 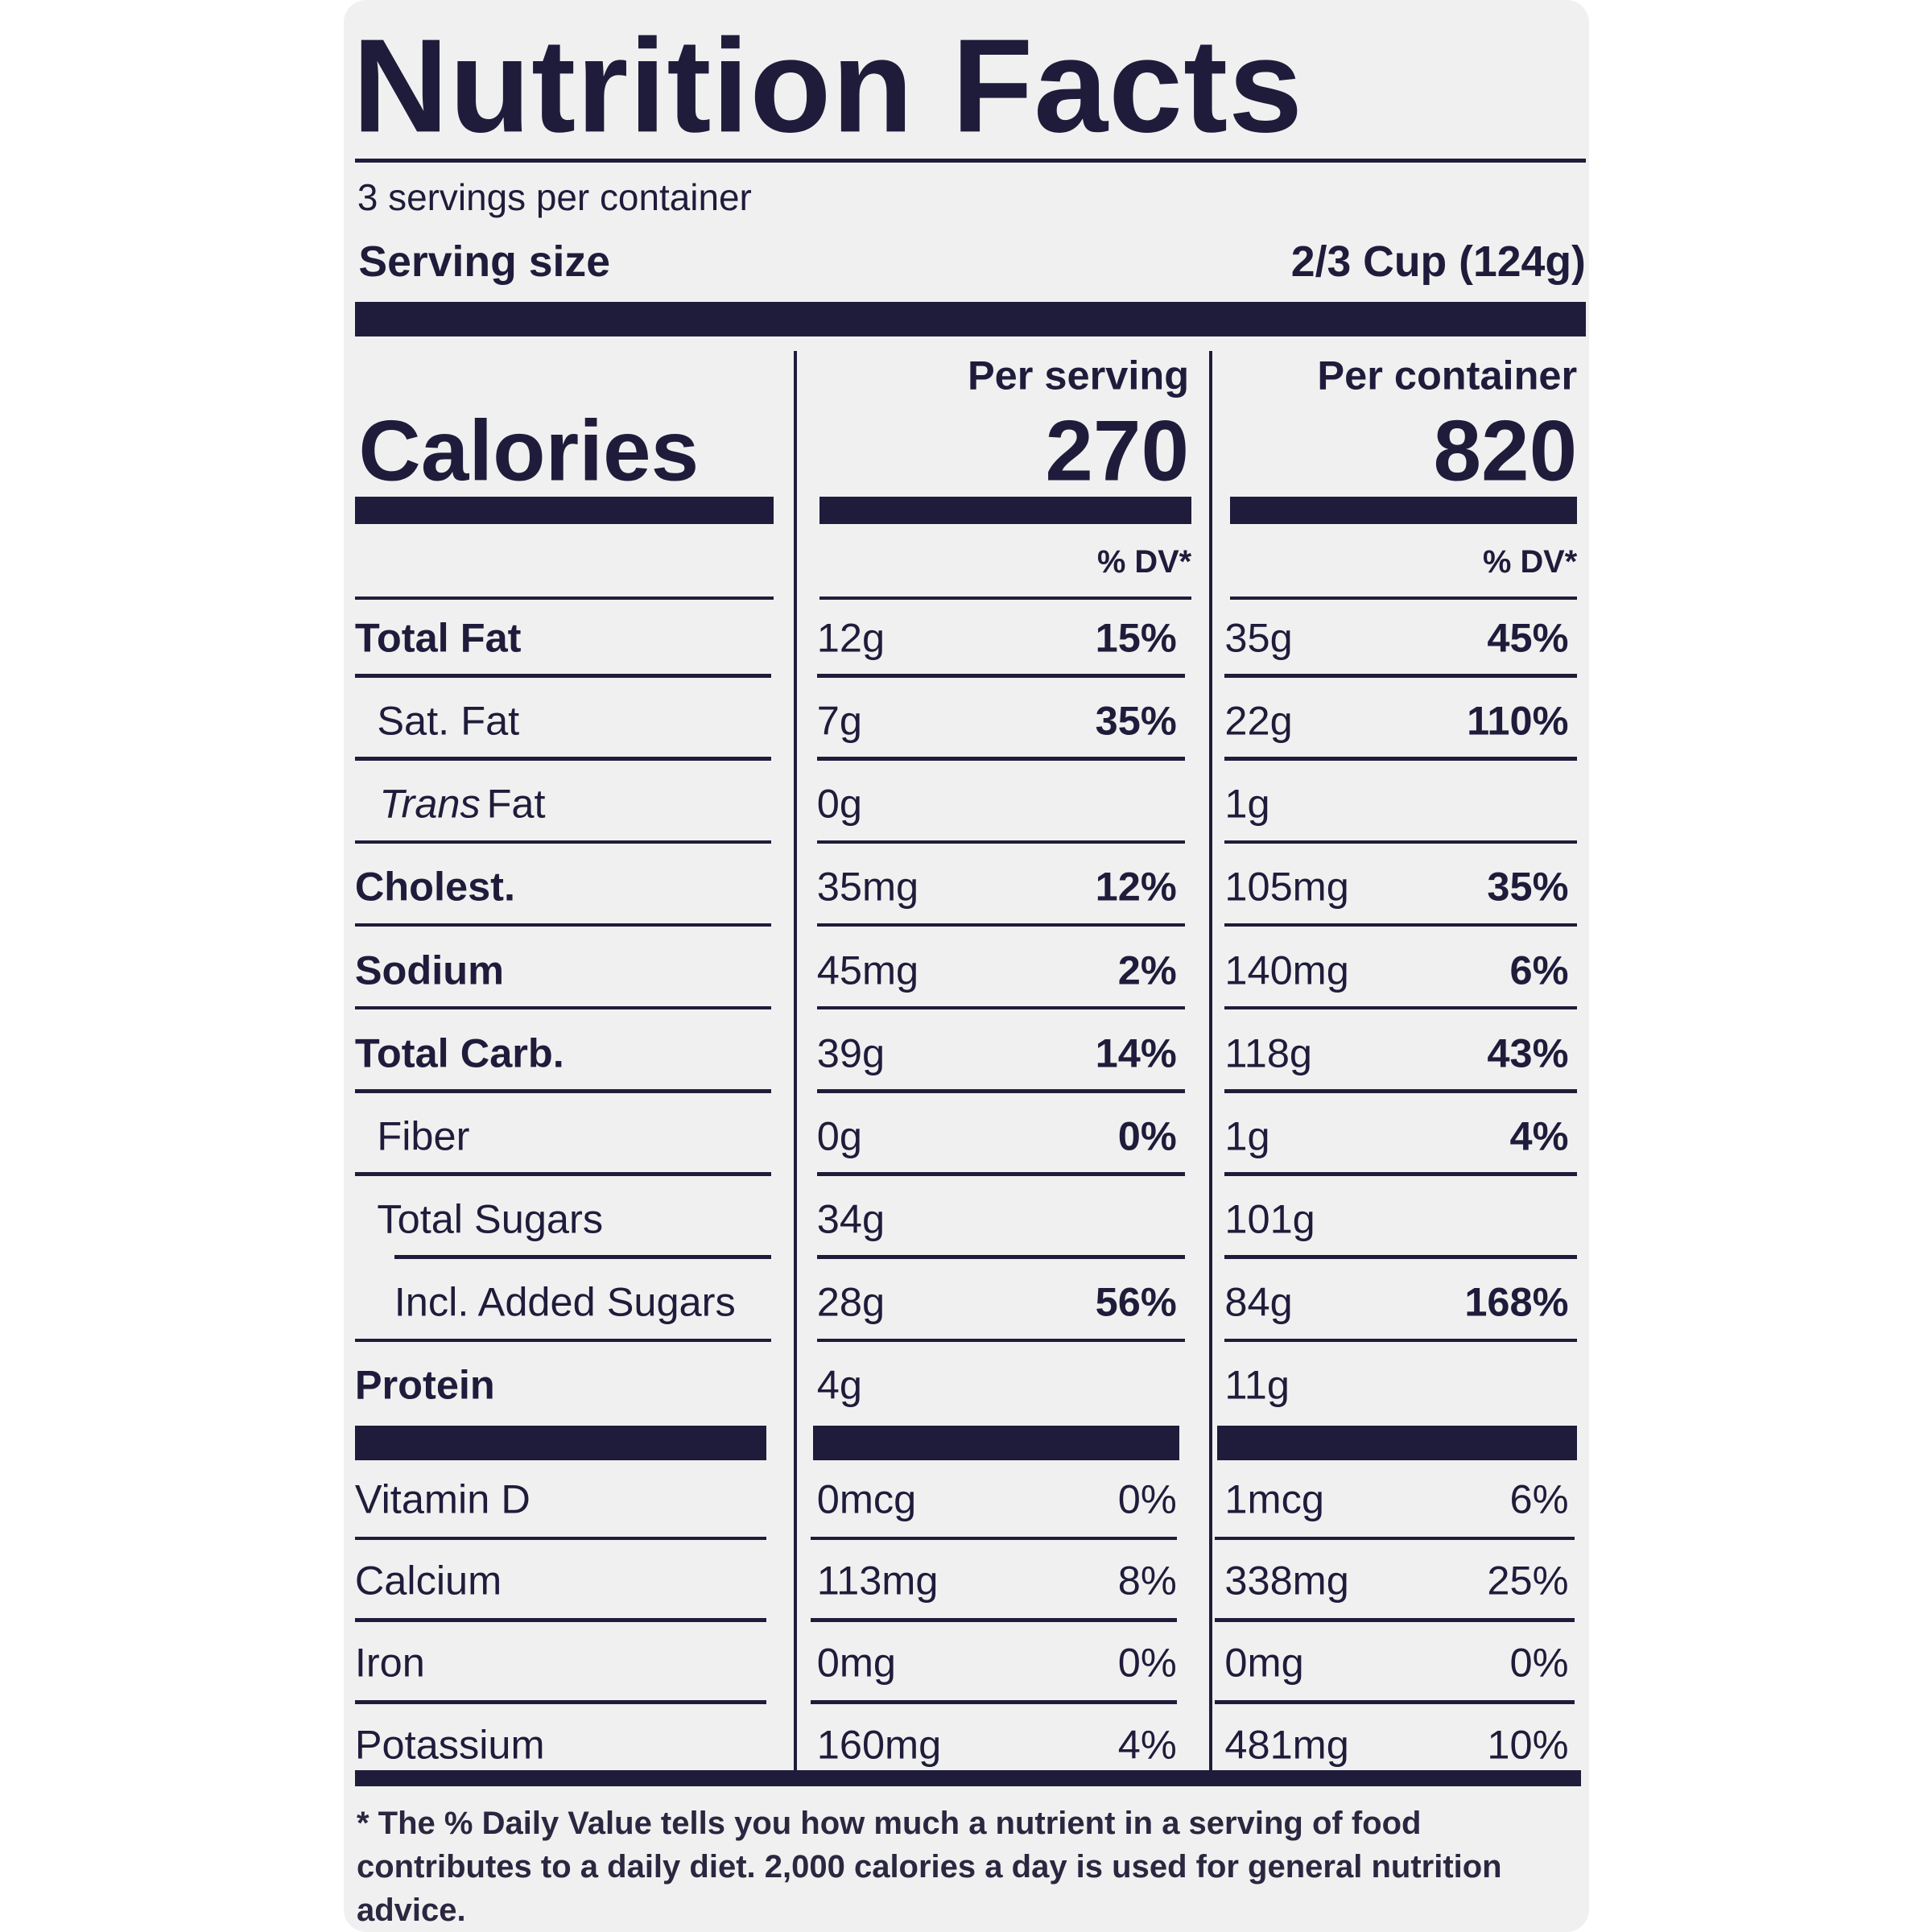 I want to click on daily-value: 8%, so click(x=1147, y=1581).